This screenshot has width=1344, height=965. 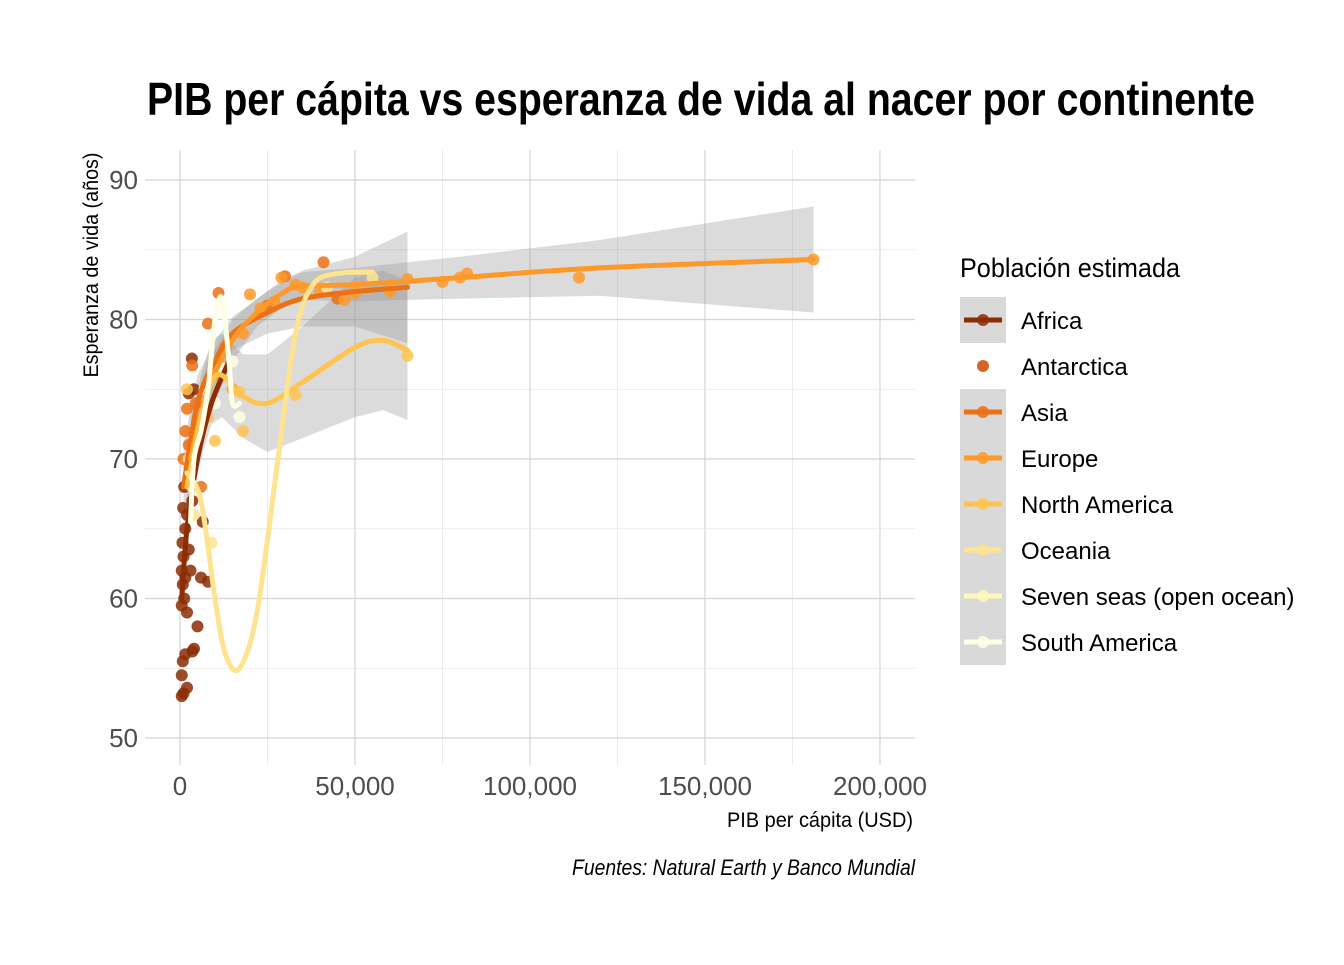 What do you see at coordinates (1014, 412) in the screenshot?
I see `legend-item: Asia` at bounding box center [1014, 412].